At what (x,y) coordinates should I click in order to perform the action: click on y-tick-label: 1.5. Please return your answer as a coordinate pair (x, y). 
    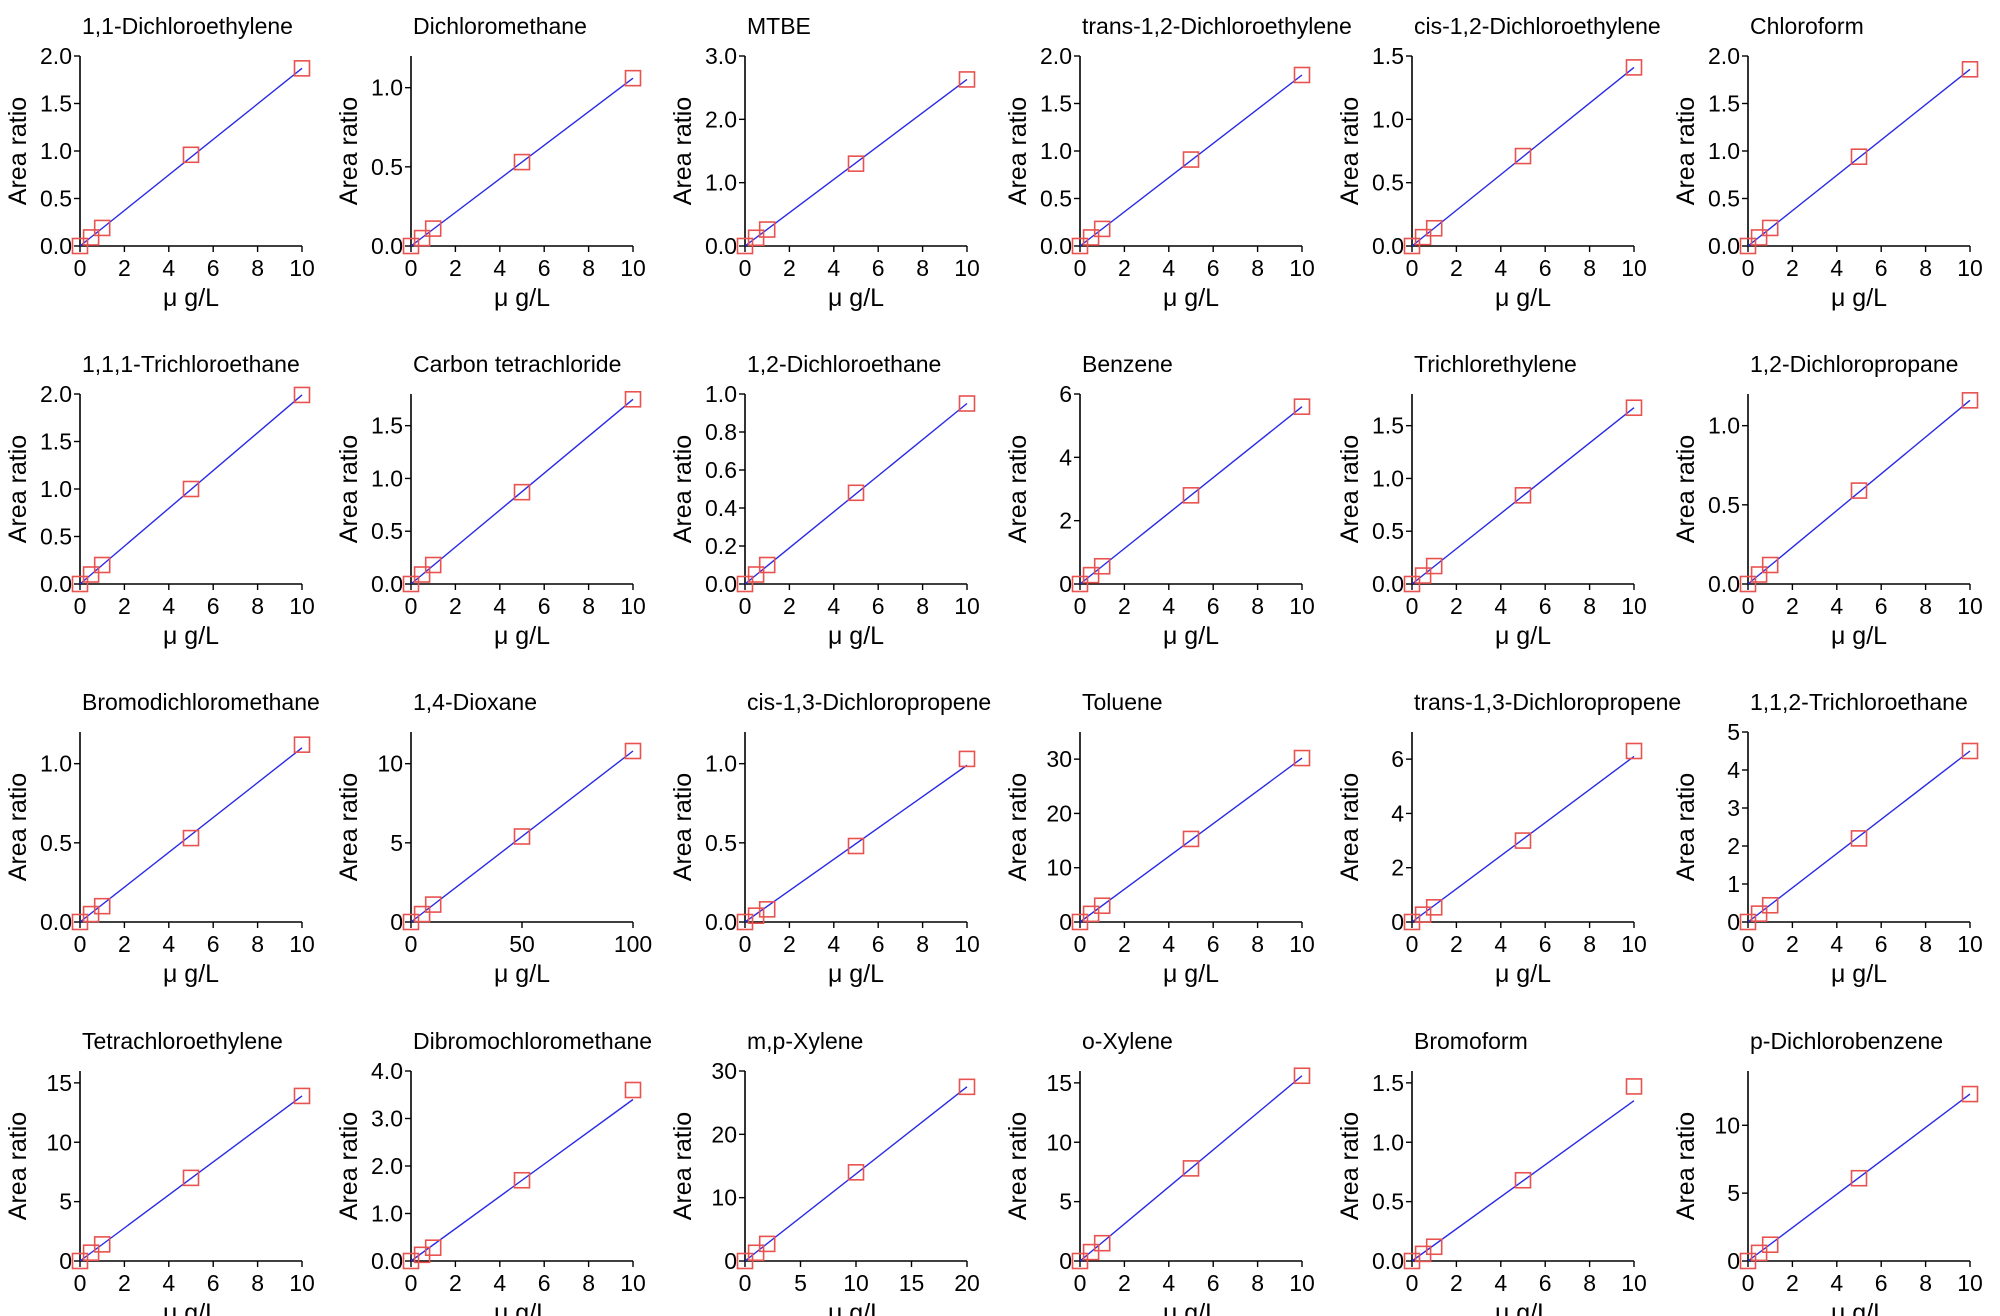
    Looking at the image, I should click on (387, 426).